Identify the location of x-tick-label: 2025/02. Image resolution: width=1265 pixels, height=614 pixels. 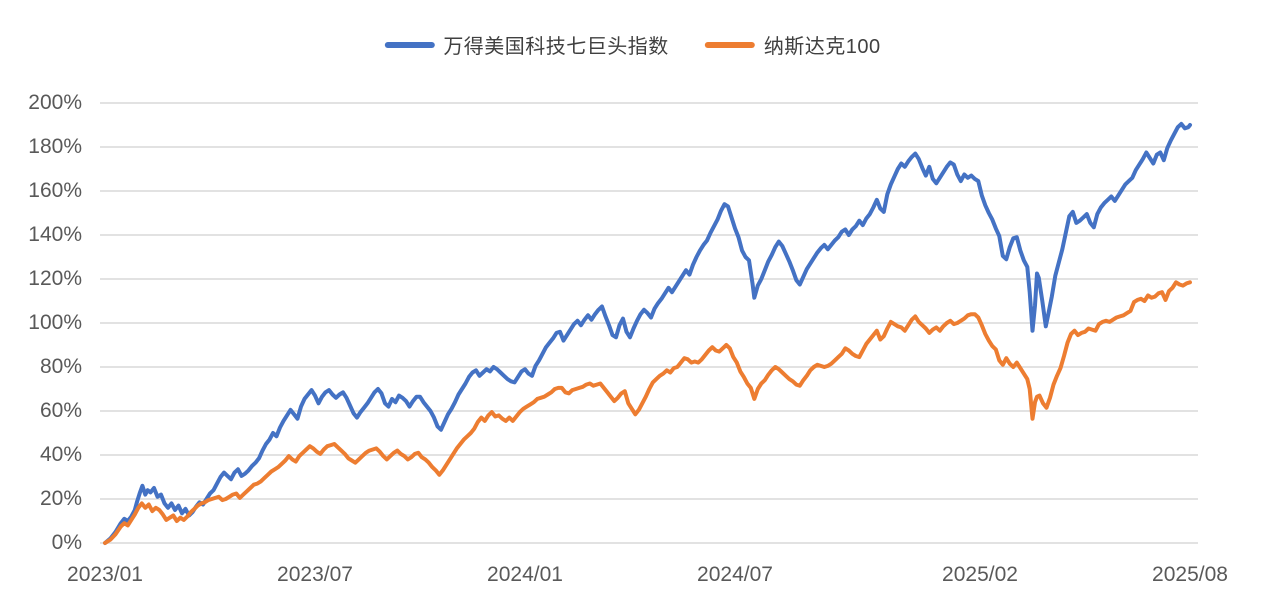
(980, 574).